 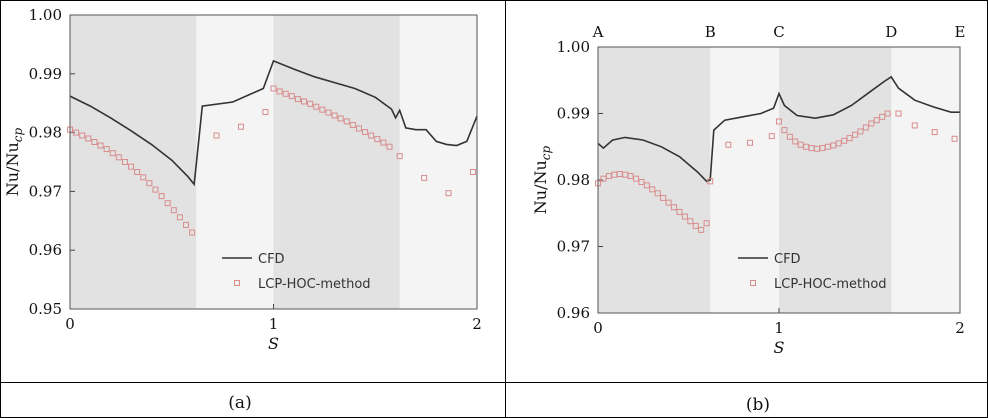 What do you see at coordinates (45, 191) in the screenshot?
I see `y-tick-label: 0.97` at bounding box center [45, 191].